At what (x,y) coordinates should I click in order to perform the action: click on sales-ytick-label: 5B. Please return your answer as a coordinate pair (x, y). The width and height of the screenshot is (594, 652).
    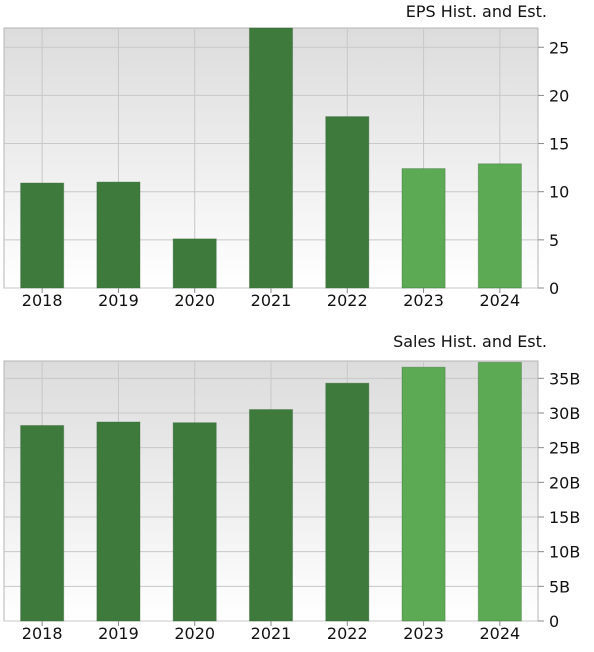
    Looking at the image, I should click on (559, 586).